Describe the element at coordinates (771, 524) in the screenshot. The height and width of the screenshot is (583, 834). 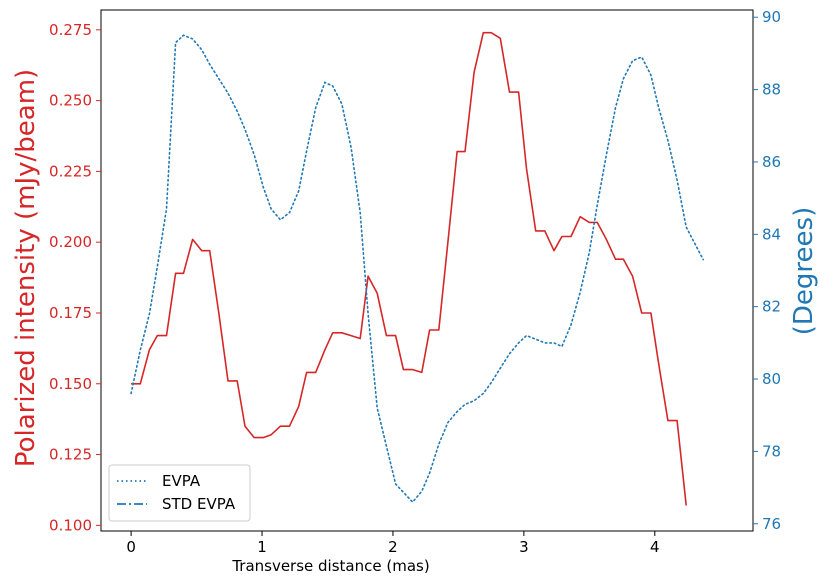
I see `y-right-tick-label: 76` at that location.